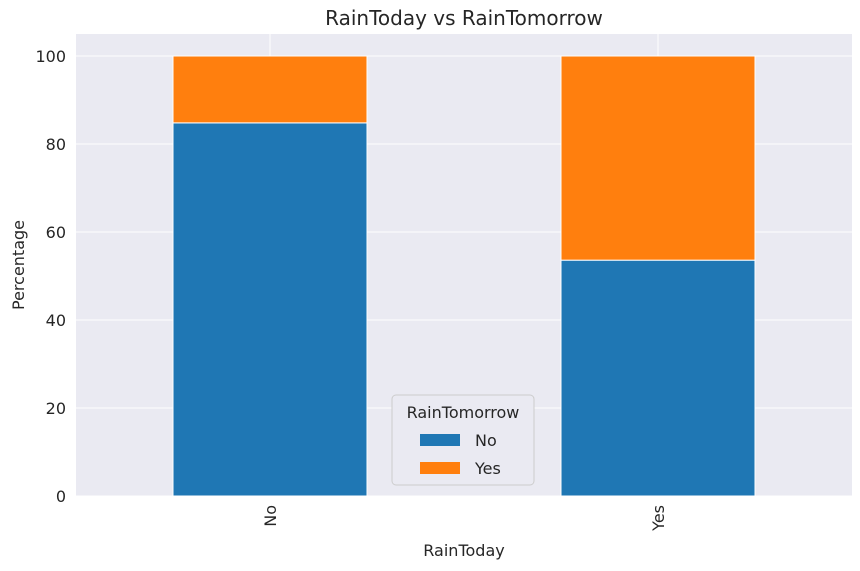  Describe the element at coordinates (56, 232) in the screenshot. I see `y-tick-label: 60` at that location.